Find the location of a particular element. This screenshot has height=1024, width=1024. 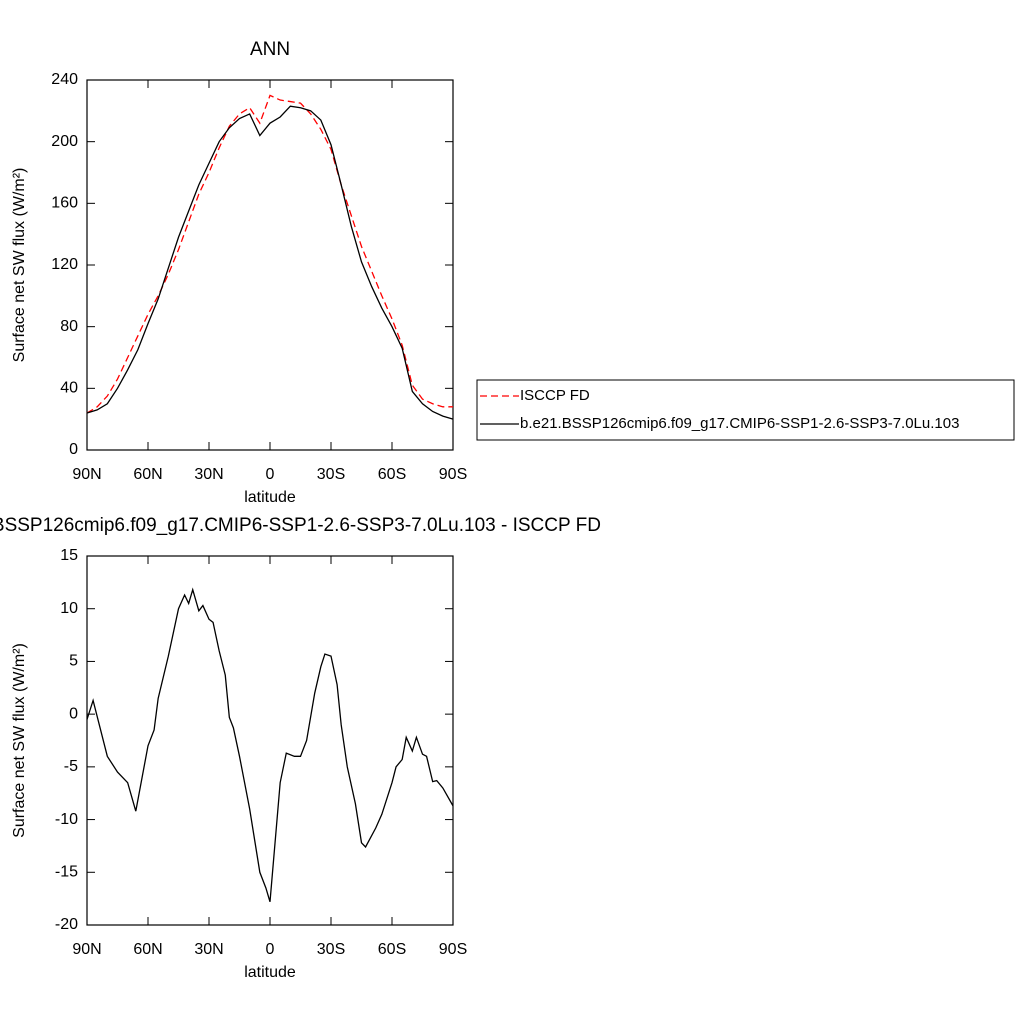

legend-label: ISCCP FD is located at coordinates (555, 395).